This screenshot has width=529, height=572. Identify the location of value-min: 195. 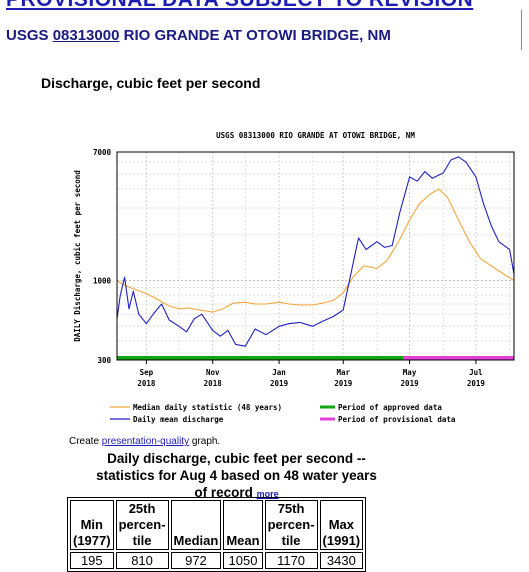
(92, 560).